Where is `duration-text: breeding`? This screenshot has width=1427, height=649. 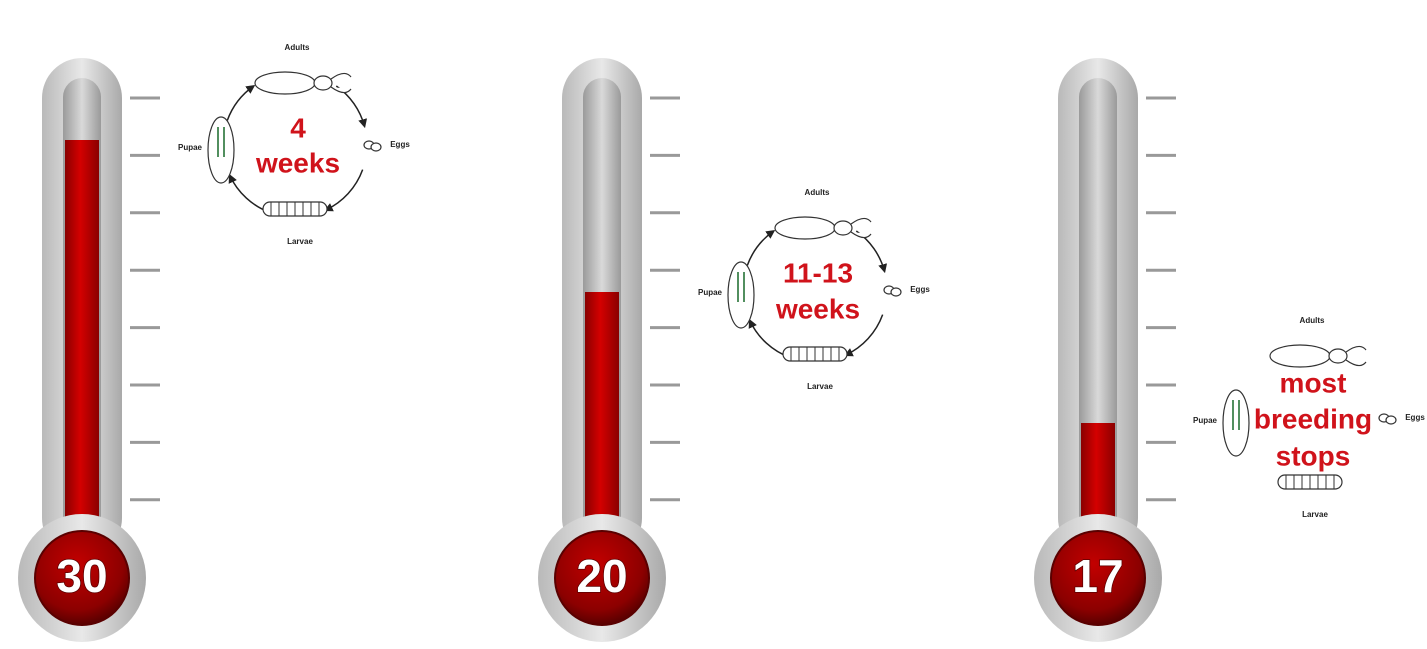 duration-text: breeding is located at coordinates (1313, 418).